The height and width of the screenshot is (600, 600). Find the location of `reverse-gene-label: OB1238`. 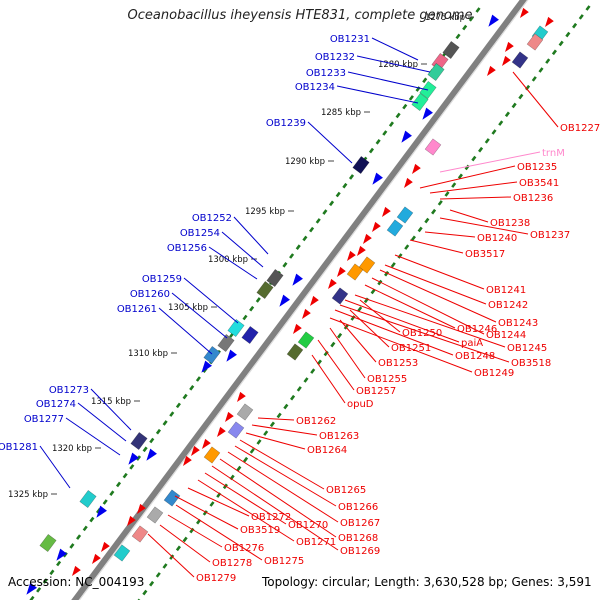

reverse-gene-label: OB1238 is located at coordinates (510, 223).